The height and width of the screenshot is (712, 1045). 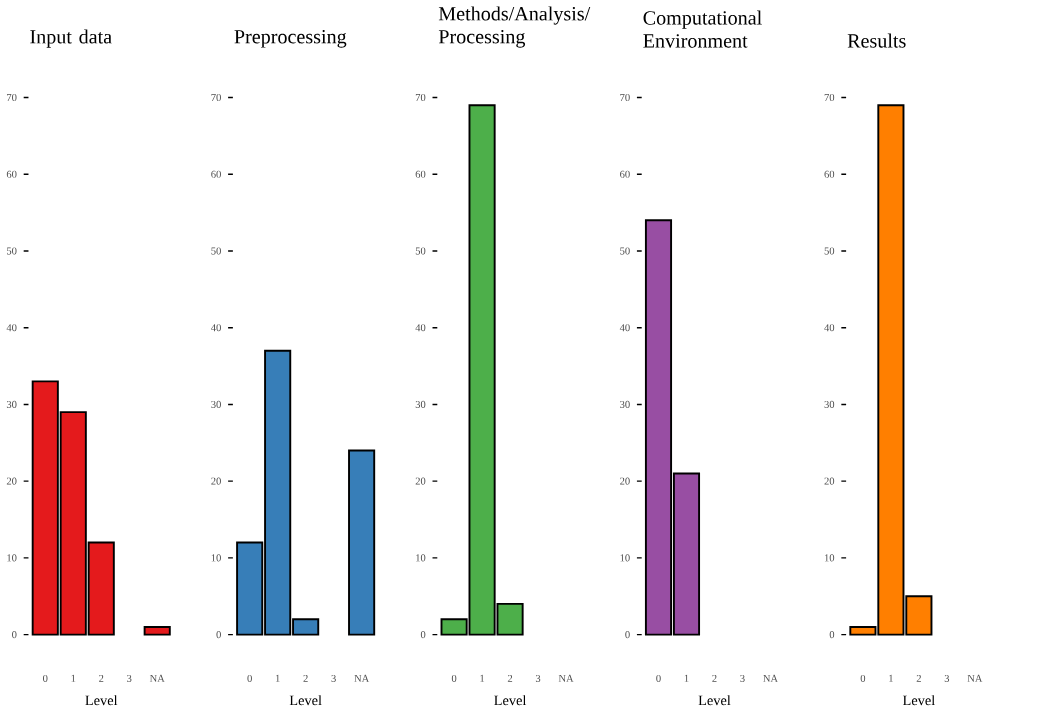 What do you see at coordinates (71, 38) in the screenshot?
I see `chart-title: Input data` at bounding box center [71, 38].